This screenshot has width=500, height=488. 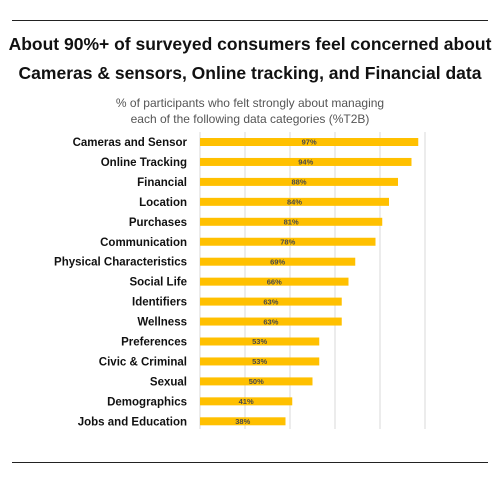 I want to click on value-label: 69%, so click(x=277, y=261).